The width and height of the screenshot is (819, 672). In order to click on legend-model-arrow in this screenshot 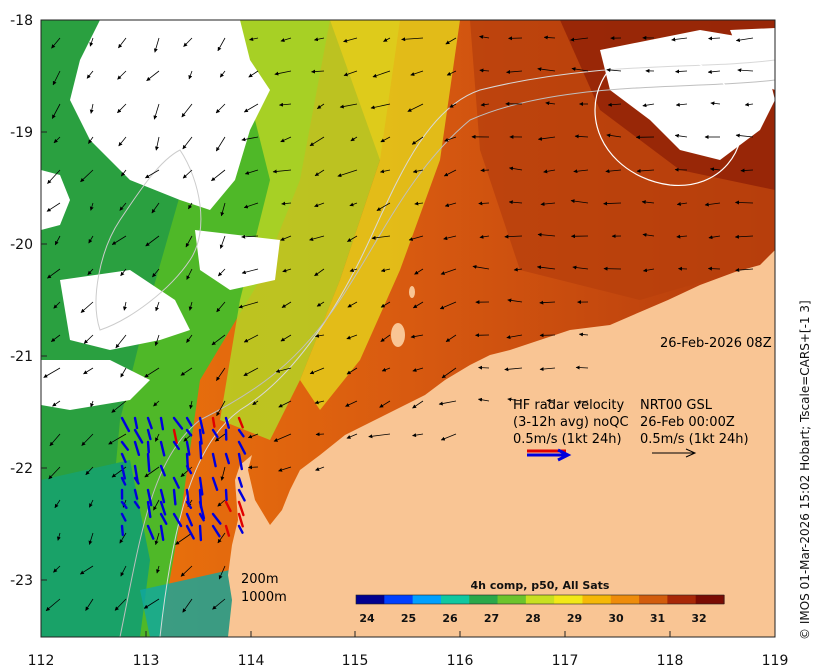, I will do `click(674, 453)`.